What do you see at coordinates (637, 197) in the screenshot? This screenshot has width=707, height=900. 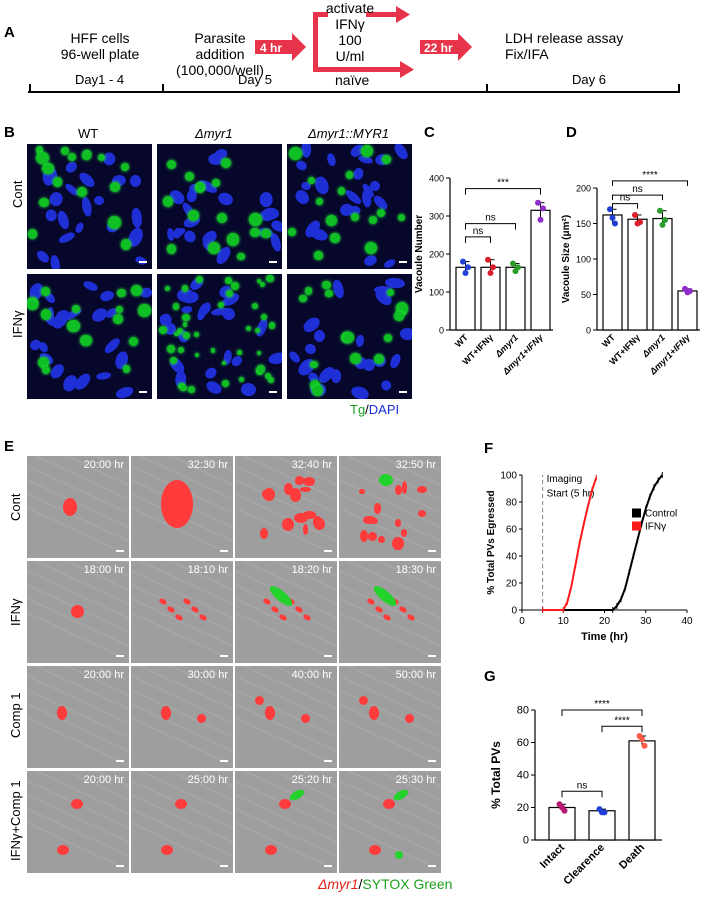 I see `sig-bracket-wt-myr1` at bounding box center [637, 197].